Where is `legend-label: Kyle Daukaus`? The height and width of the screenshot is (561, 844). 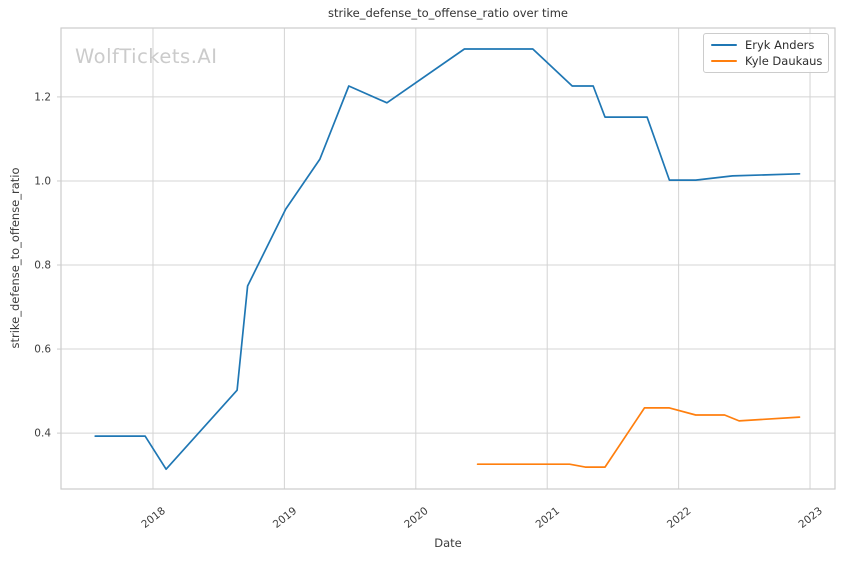
legend-label: Kyle Daukaus is located at coordinates (784, 61).